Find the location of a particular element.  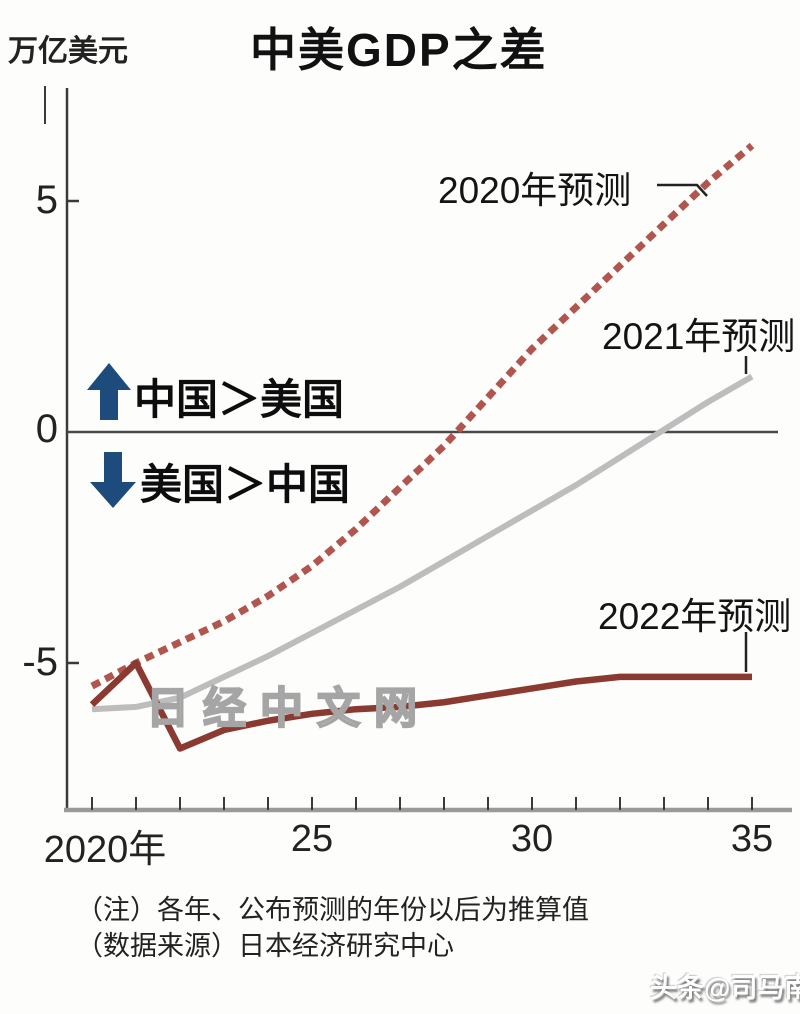

annotation-china-gt-us: 中国＞美国 is located at coordinates (239, 399).